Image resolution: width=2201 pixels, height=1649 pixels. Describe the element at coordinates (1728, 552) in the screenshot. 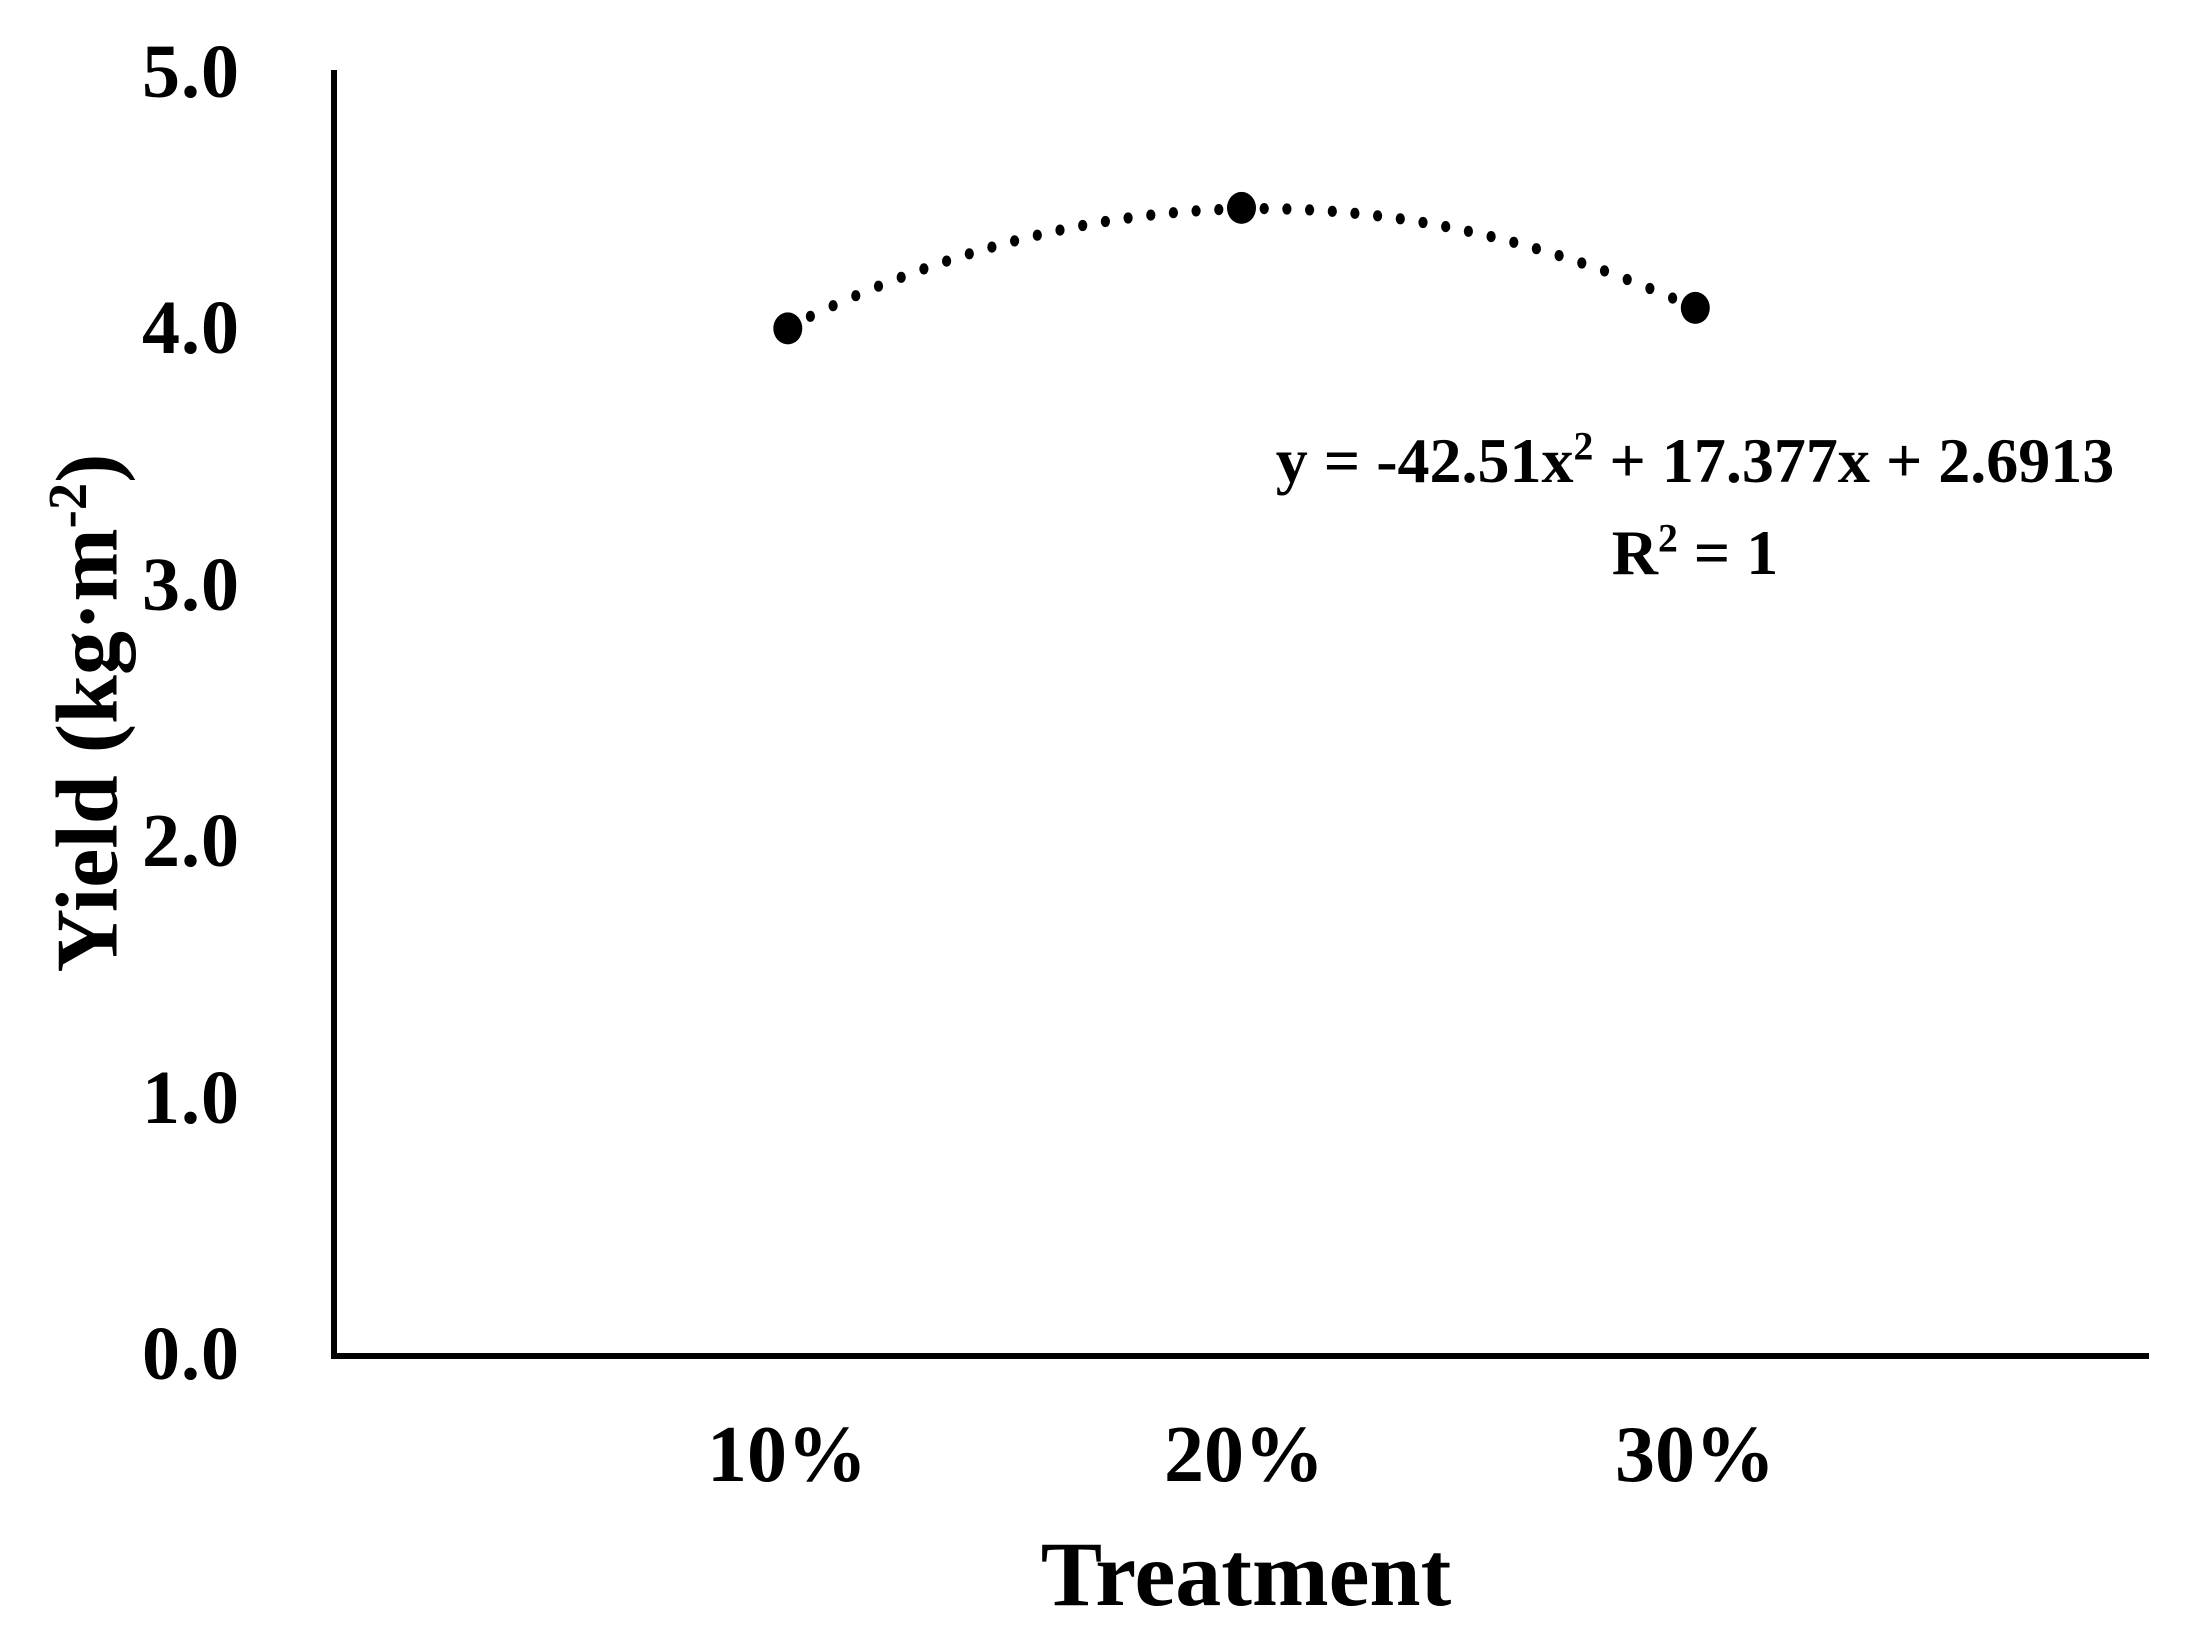

I see `r-squared-post: = 1` at that location.